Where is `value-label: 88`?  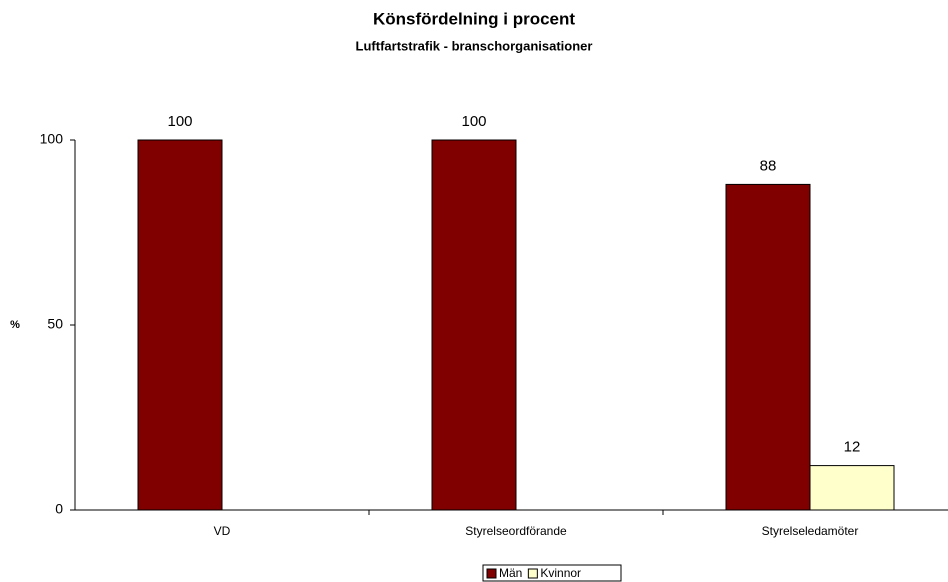
value-label: 88 is located at coordinates (768, 165).